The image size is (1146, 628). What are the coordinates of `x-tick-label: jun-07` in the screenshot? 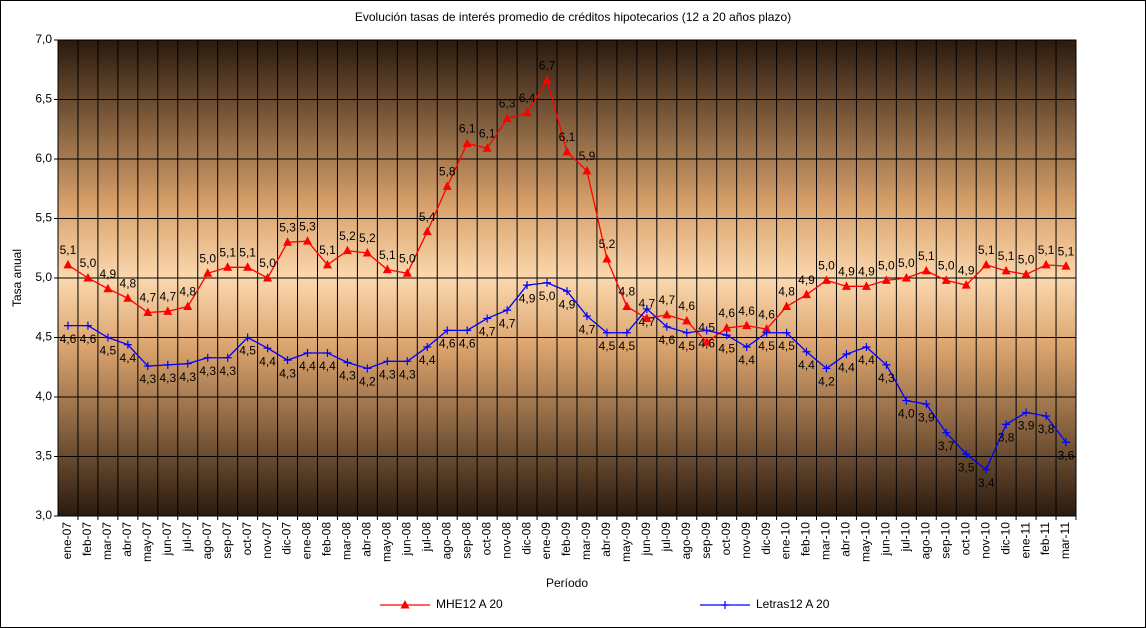 It's located at (167, 539).